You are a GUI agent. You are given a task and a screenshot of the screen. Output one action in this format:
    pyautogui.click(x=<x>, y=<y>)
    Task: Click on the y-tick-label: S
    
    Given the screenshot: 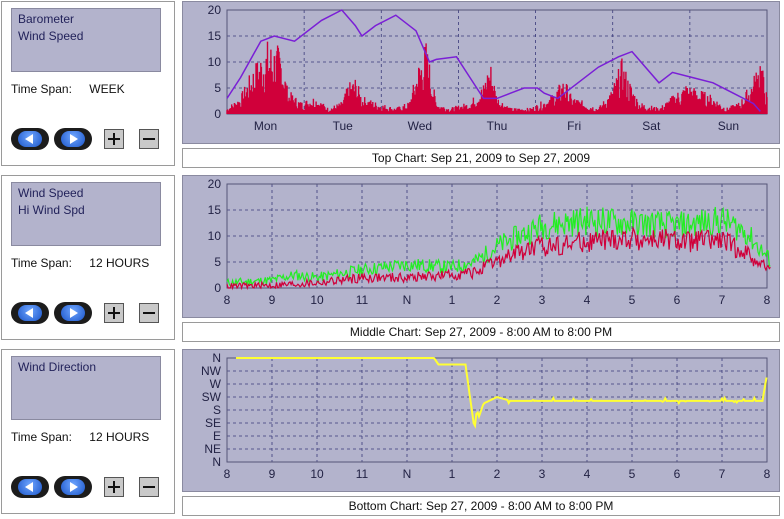 What is the action you would take?
    pyautogui.click(x=217, y=410)
    